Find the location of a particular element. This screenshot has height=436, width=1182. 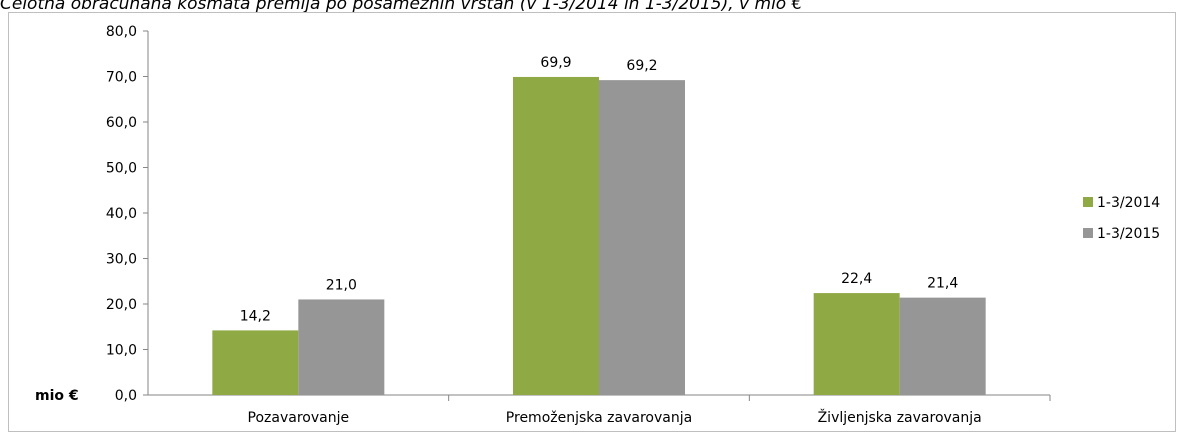

data-label: 21,0 is located at coordinates (341, 285).